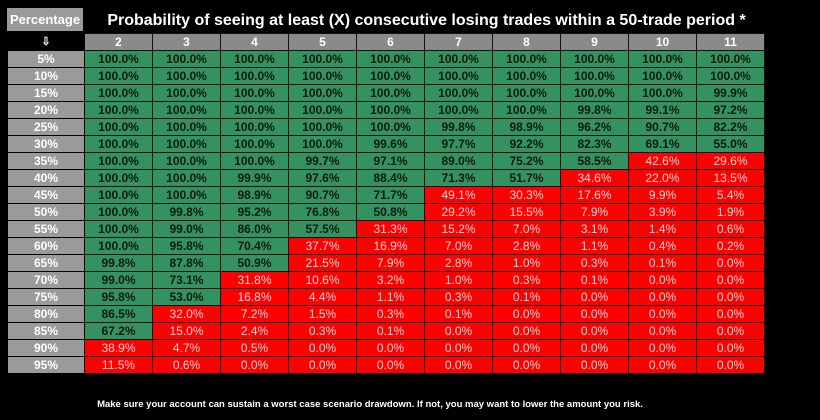 Image resolution: width=820 pixels, height=420 pixels. What do you see at coordinates (118, 365) in the screenshot?
I see `table-cell: 11.5%` at bounding box center [118, 365].